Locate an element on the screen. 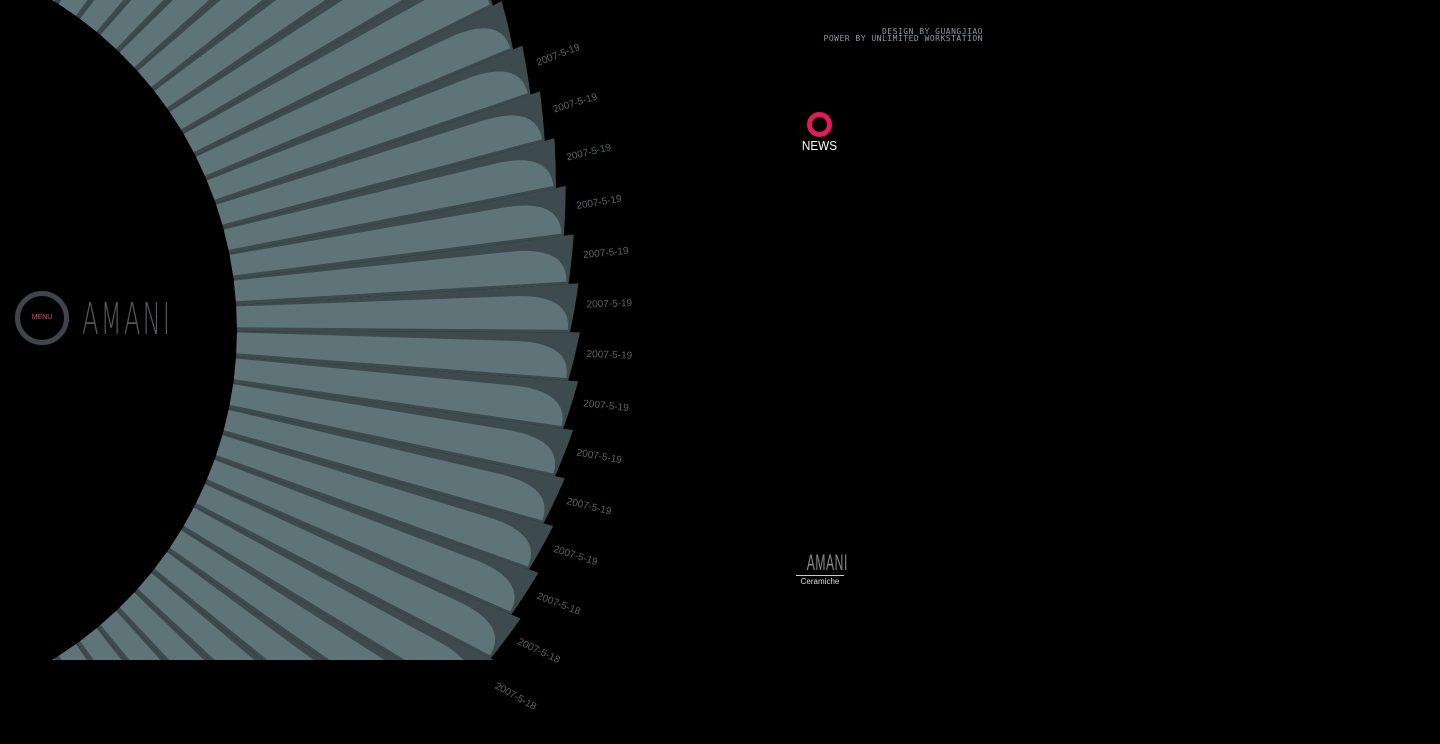 This screenshot has width=1440, height=744. news-label: NEWS is located at coordinates (819, 145).